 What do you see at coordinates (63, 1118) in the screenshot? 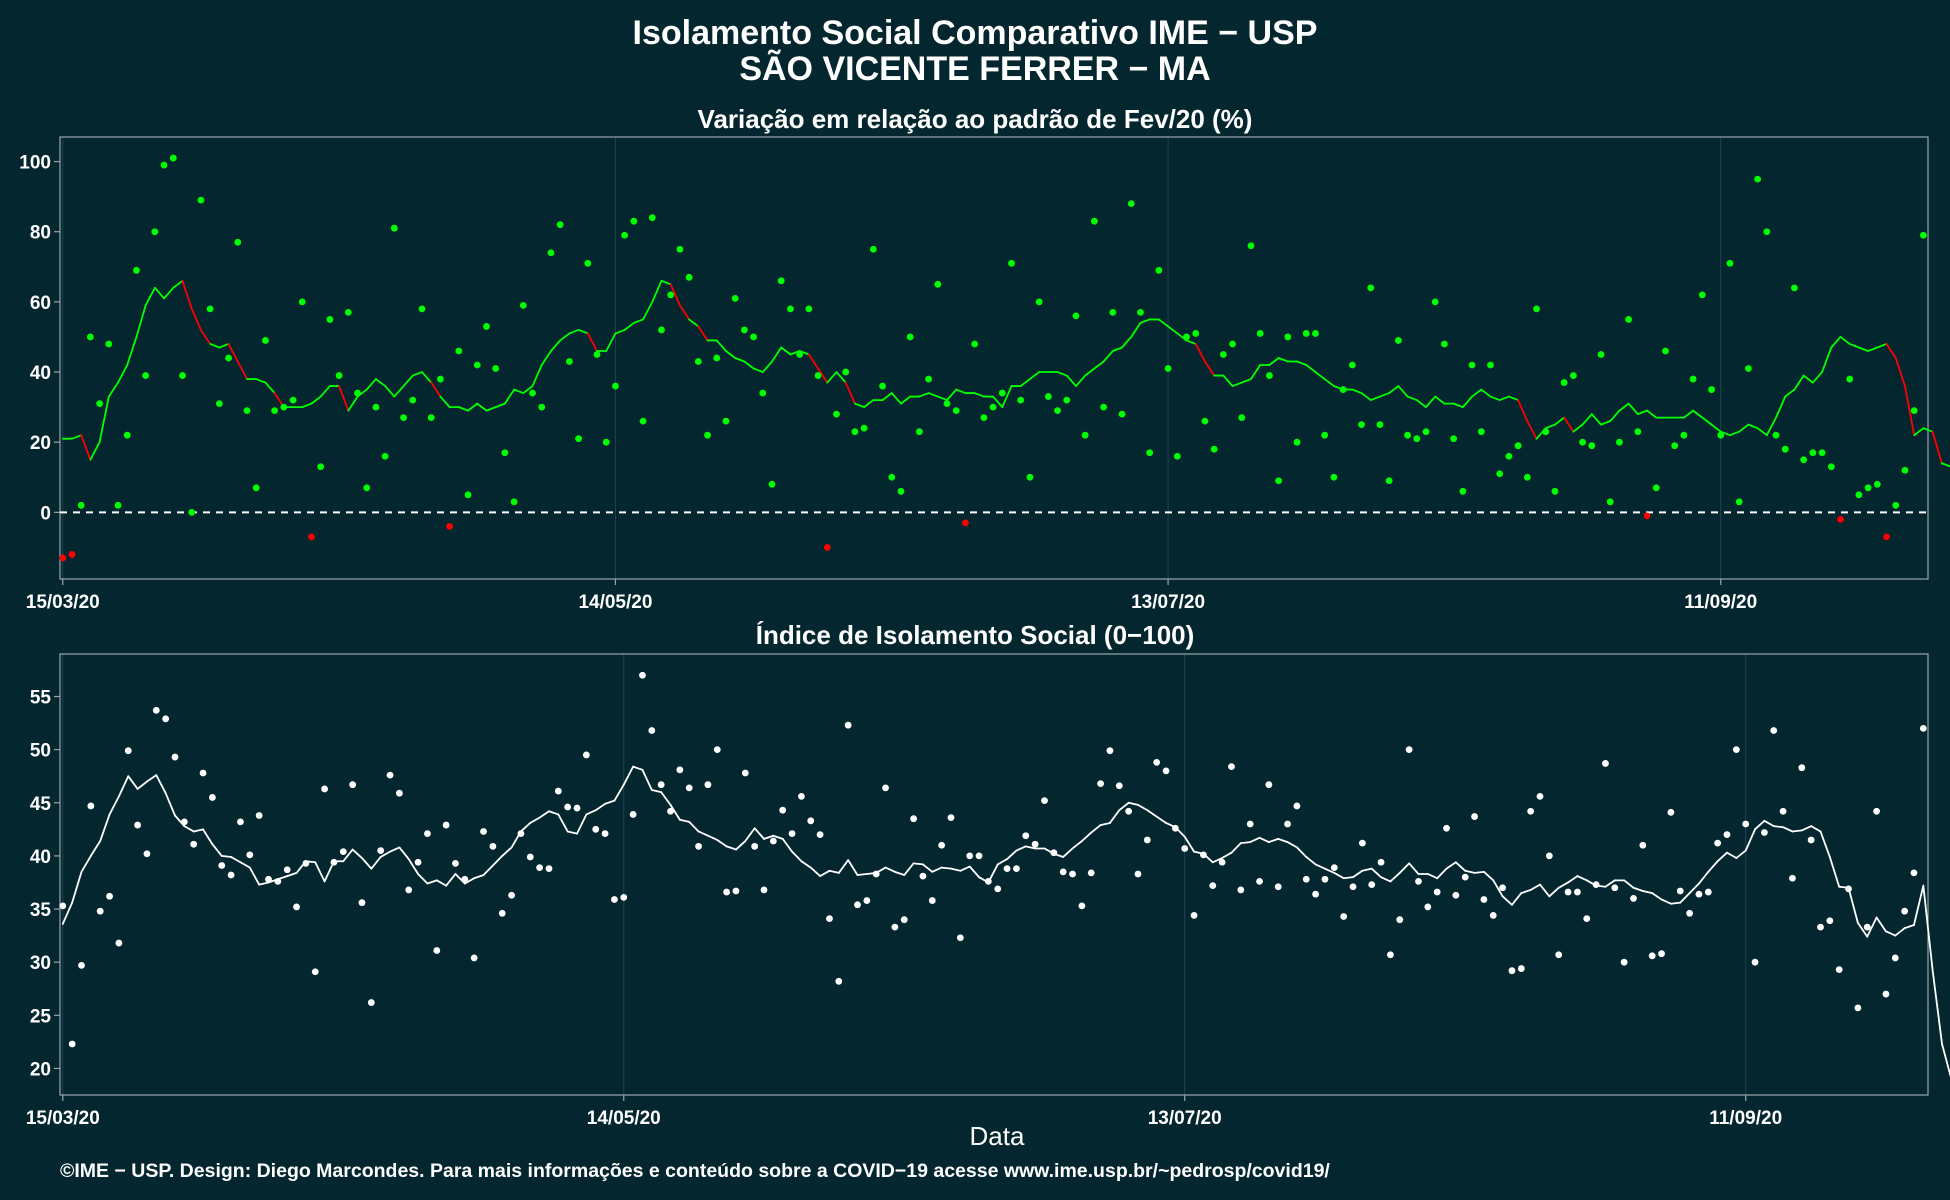
I see `x-tick-label: 15/03/20` at bounding box center [63, 1118].